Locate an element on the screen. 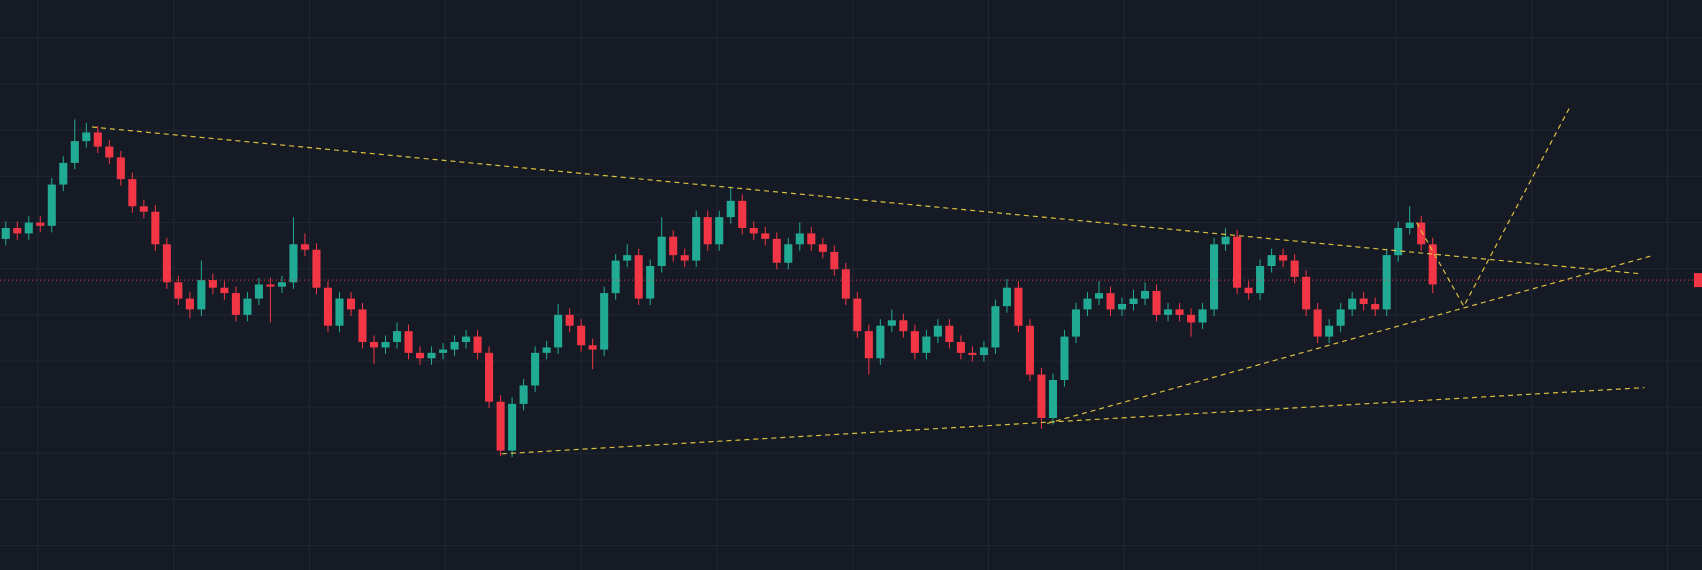  last-price-marker is located at coordinates (1698, 280).